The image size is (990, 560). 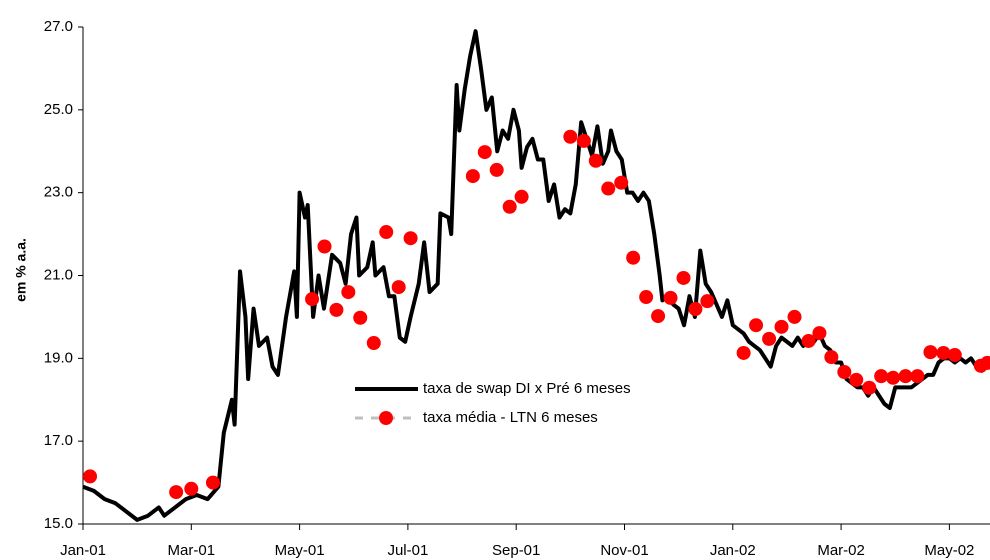 I want to click on y-axis-label: em % a.a., so click(x=21, y=270).